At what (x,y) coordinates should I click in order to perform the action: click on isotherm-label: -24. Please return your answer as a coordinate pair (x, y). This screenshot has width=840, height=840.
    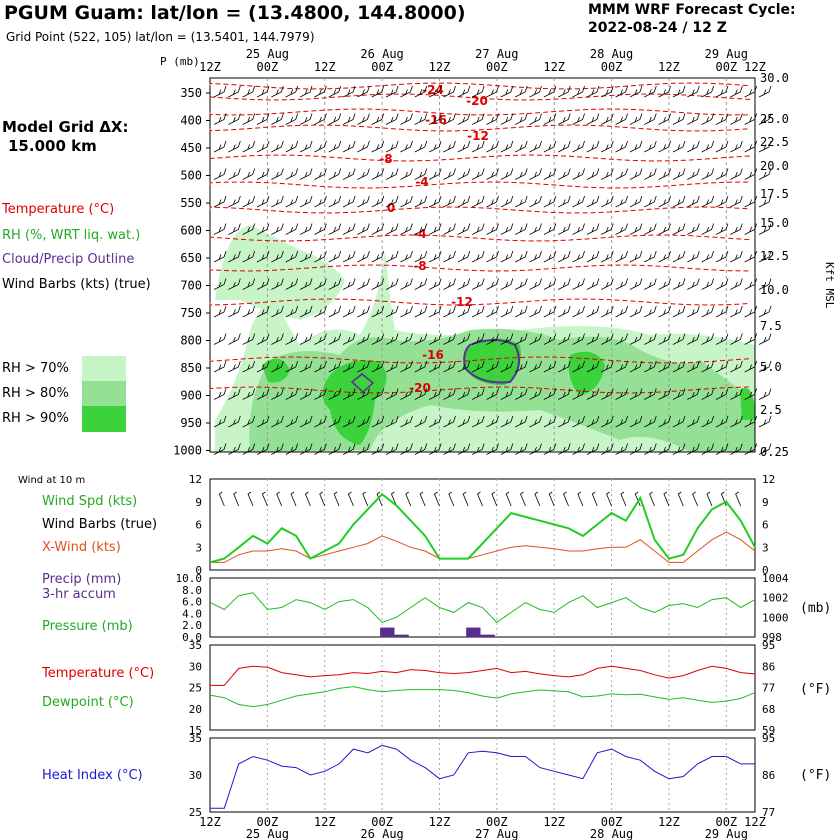
    Looking at the image, I should click on (433, 90).